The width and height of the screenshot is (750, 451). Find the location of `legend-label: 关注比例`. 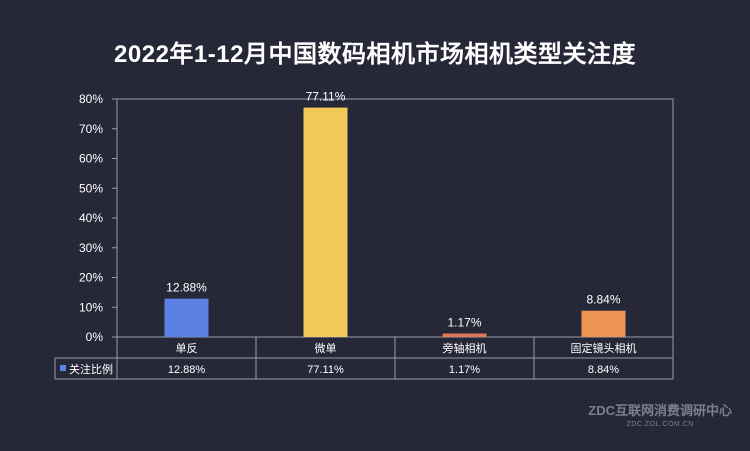

legend-label: 关注比例 is located at coordinates (91, 369).